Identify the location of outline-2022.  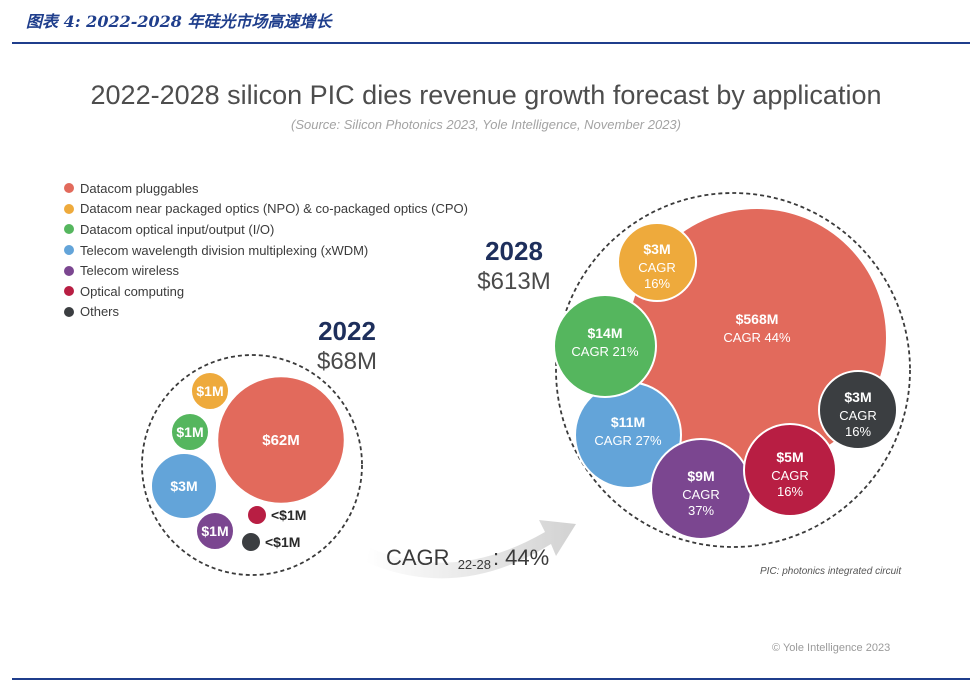
(252, 465).